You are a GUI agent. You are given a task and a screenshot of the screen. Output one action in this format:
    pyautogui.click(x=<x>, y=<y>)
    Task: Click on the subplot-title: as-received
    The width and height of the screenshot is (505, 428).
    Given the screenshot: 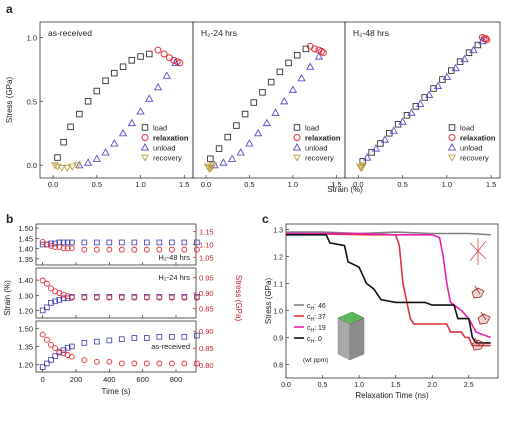 What is the action you would take?
    pyautogui.click(x=70, y=33)
    